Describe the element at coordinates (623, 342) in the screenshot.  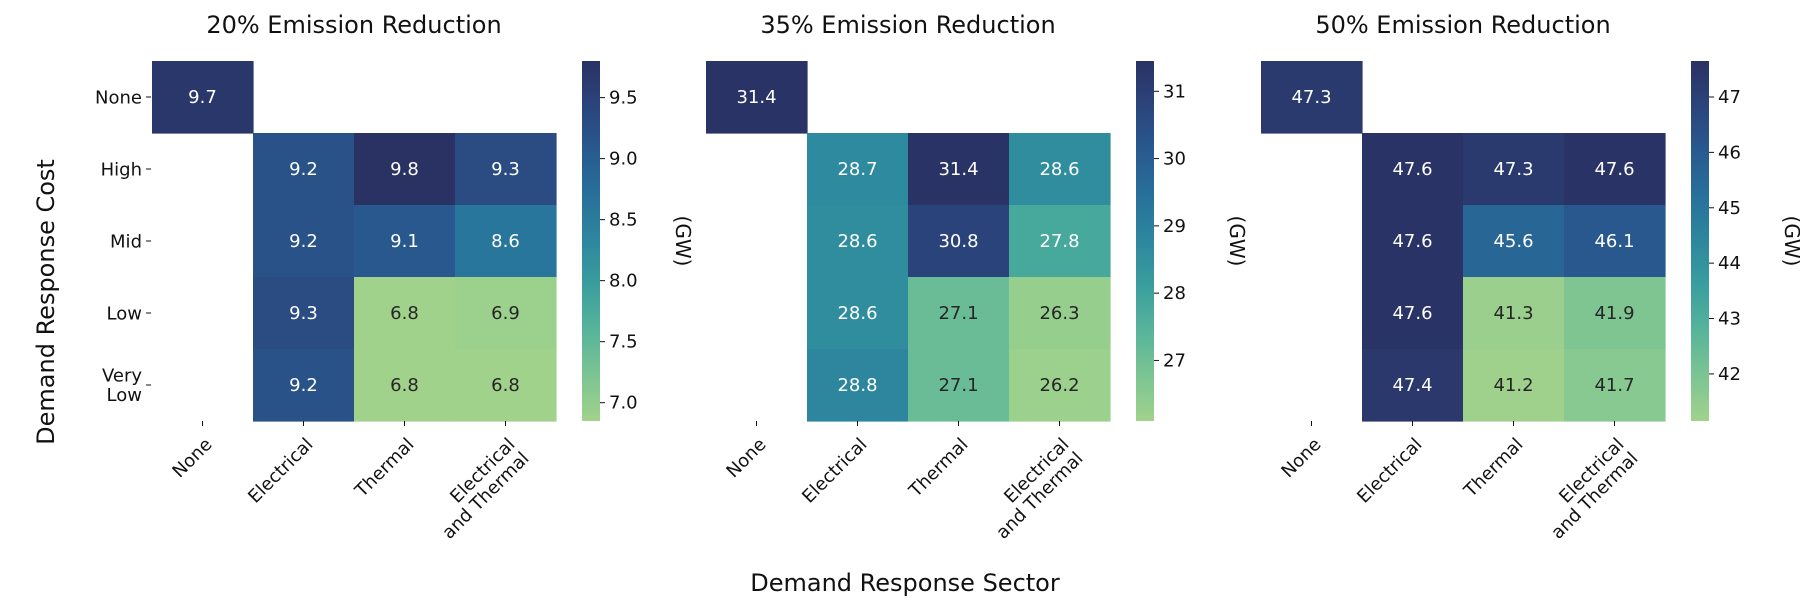
I see `colorbar-tick-label: 7.5` at that location.